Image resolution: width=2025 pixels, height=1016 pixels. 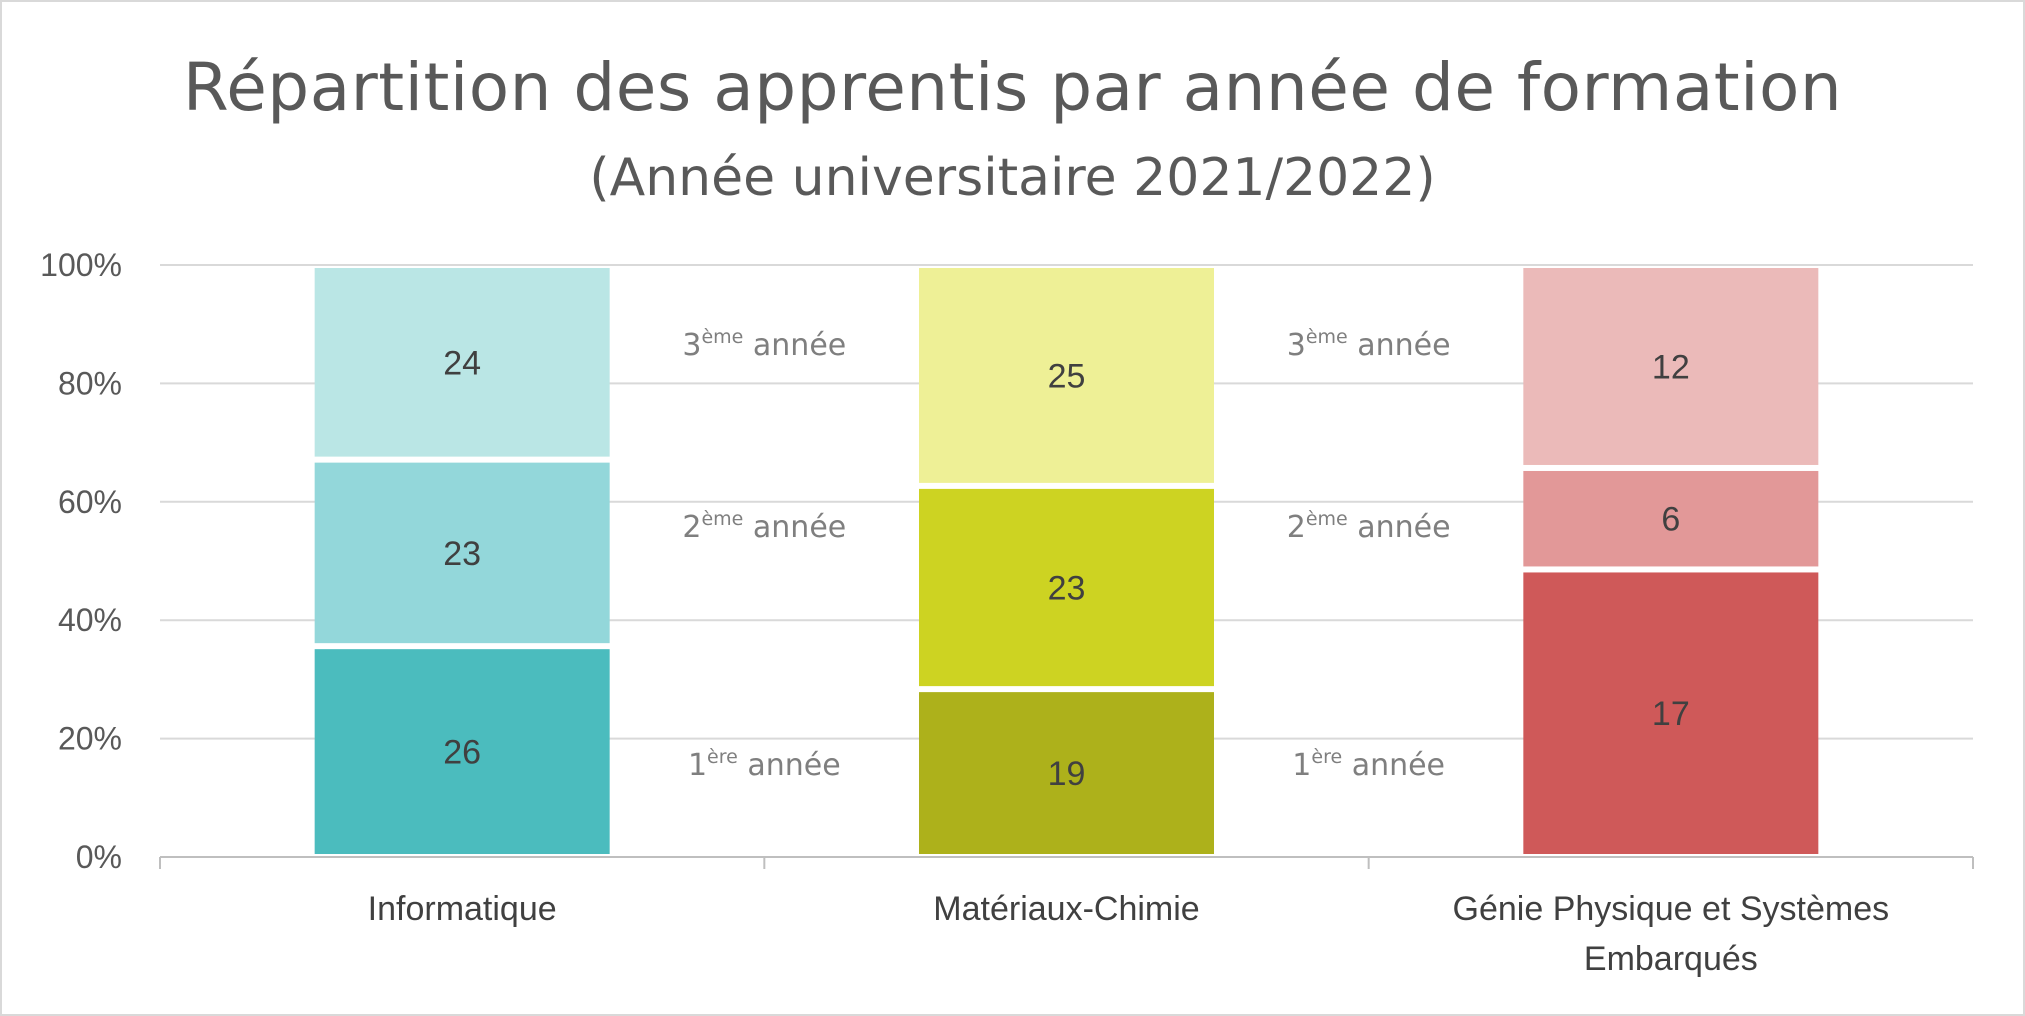 I want to click on y-tick-label: 60%, so click(x=90, y=502).